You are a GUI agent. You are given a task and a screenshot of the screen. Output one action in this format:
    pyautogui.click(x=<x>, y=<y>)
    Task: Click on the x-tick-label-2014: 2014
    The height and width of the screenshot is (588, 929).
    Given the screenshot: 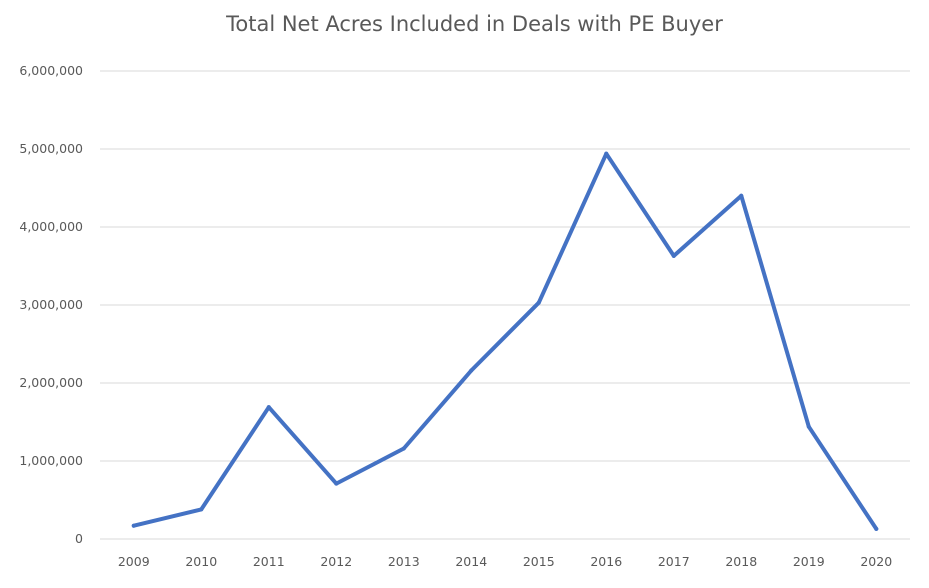 What is the action you would take?
    pyautogui.click(x=471, y=561)
    